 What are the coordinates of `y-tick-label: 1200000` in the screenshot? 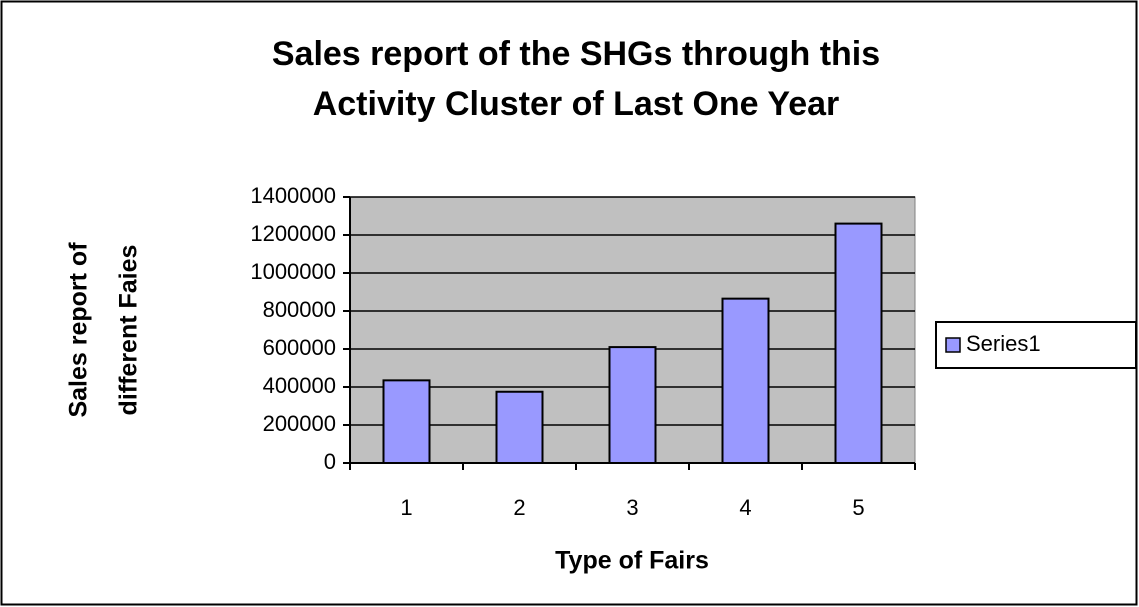 It's located at (293, 233).